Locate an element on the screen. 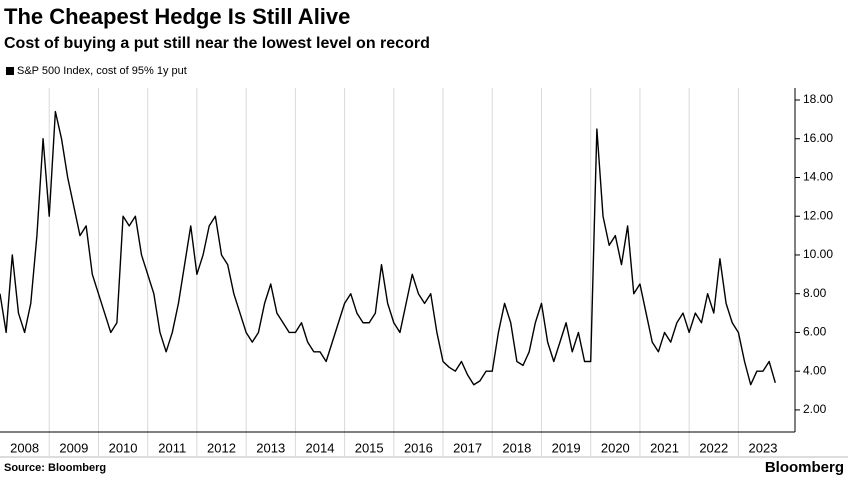  legend-label: S&P 500 Index, cost of 95% 1y put is located at coordinates (102, 71).